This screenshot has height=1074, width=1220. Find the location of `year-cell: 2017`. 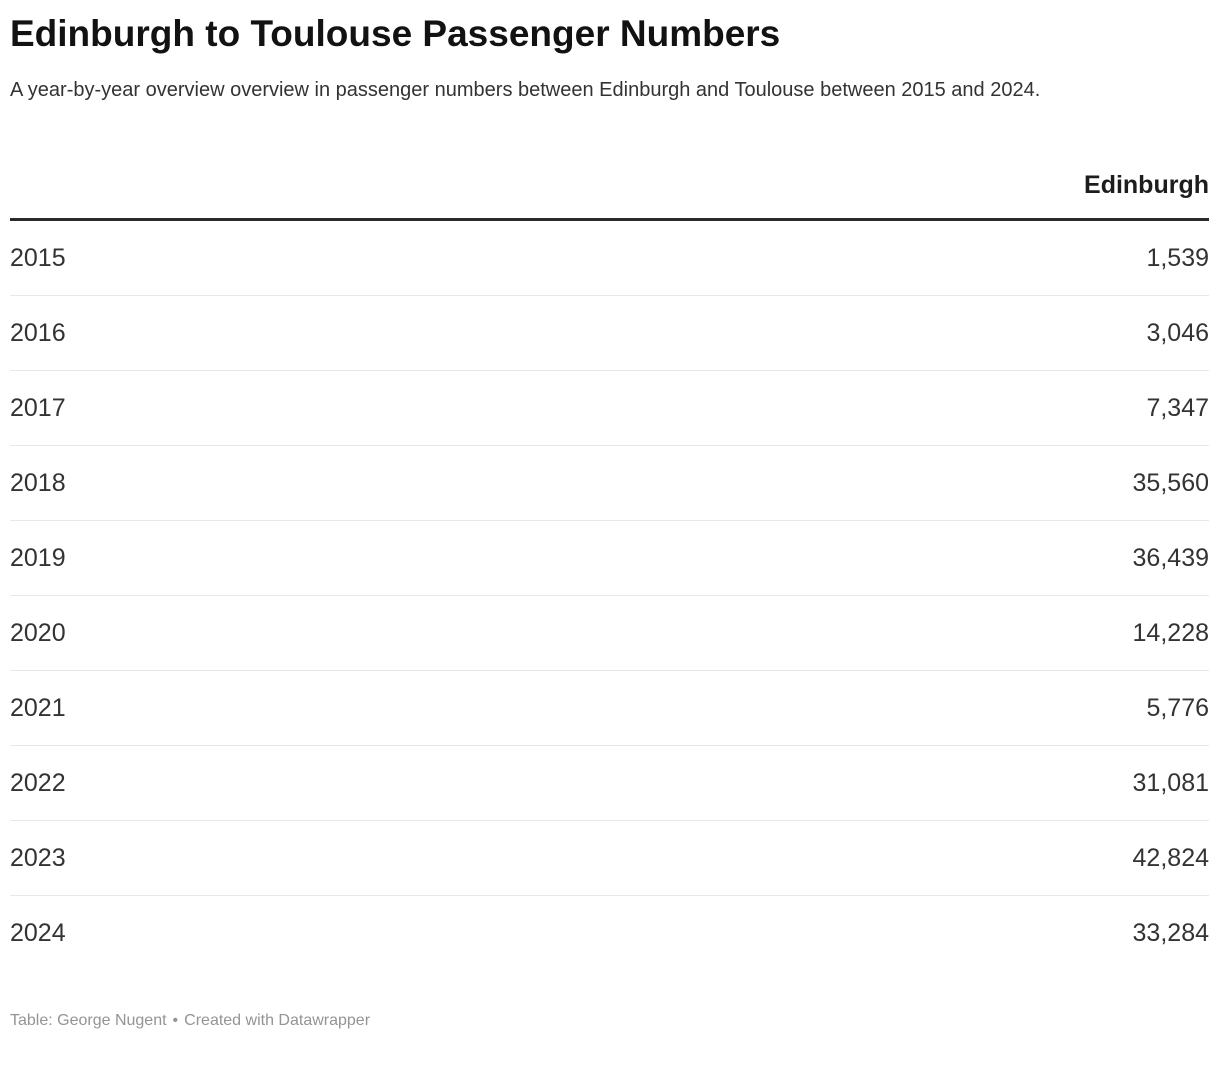

year-cell: 2017 is located at coordinates (195, 408).